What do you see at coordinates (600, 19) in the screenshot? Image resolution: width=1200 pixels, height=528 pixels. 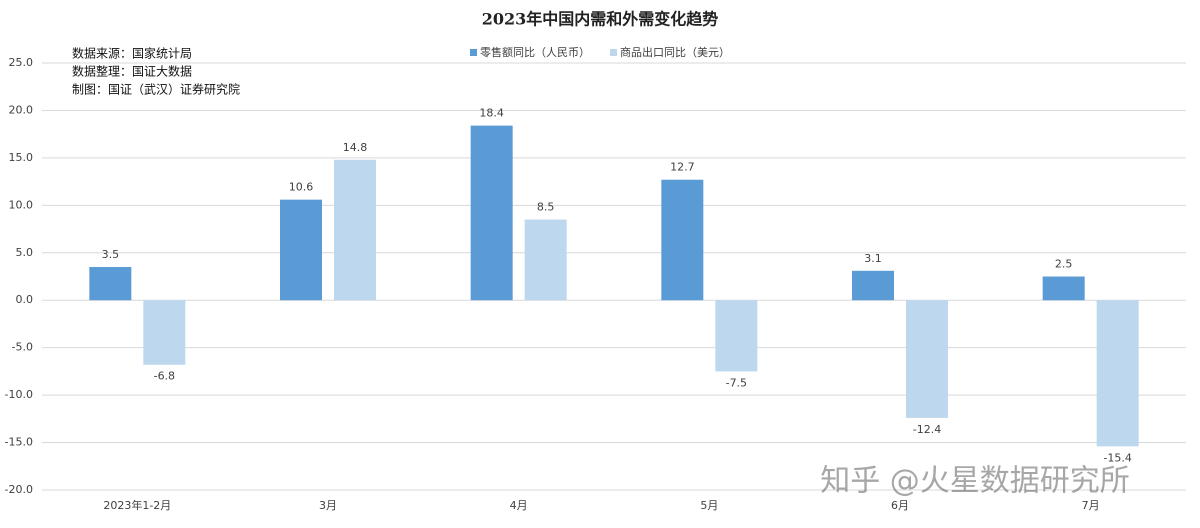 I see `chart-title: 2023年中国内需和外需变化趋势` at bounding box center [600, 19].